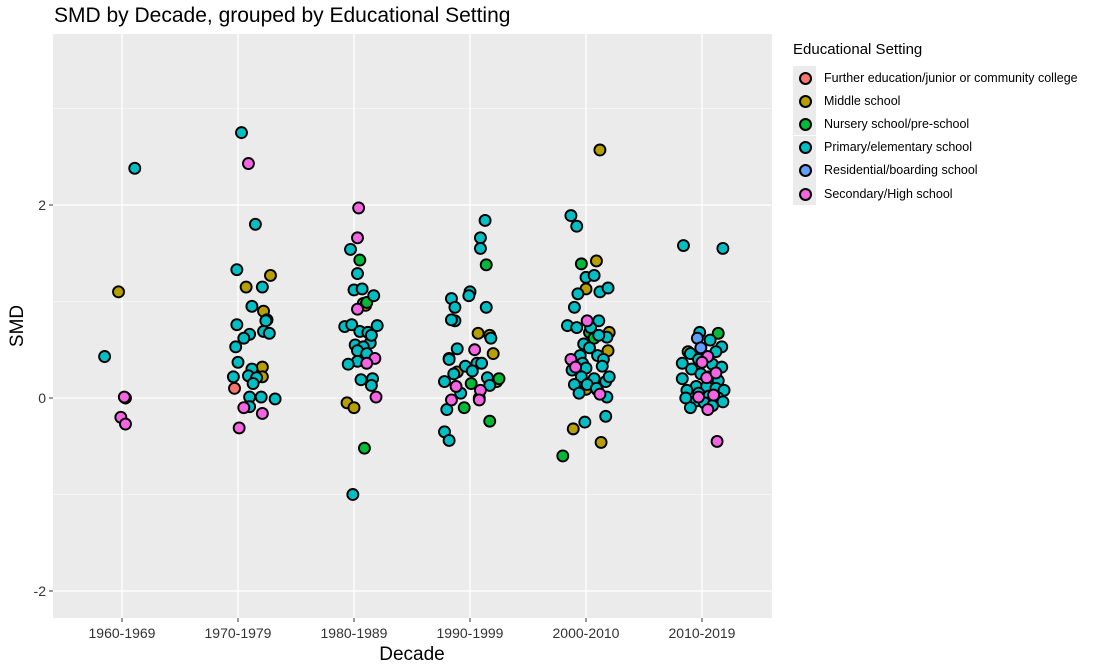 The image size is (1104, 672). I want to click on legend-item: Primary/elementary school, so click(935, 147).